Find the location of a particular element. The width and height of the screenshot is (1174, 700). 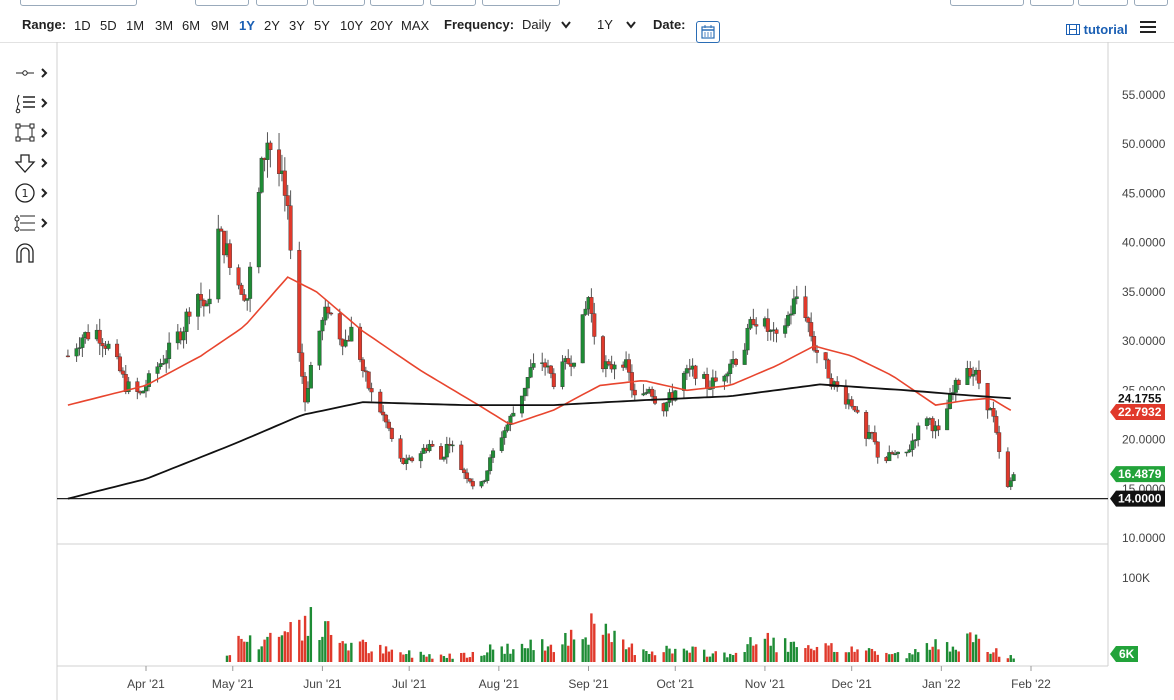

range-button-5d: 5D is located at coordinates (108, 25).